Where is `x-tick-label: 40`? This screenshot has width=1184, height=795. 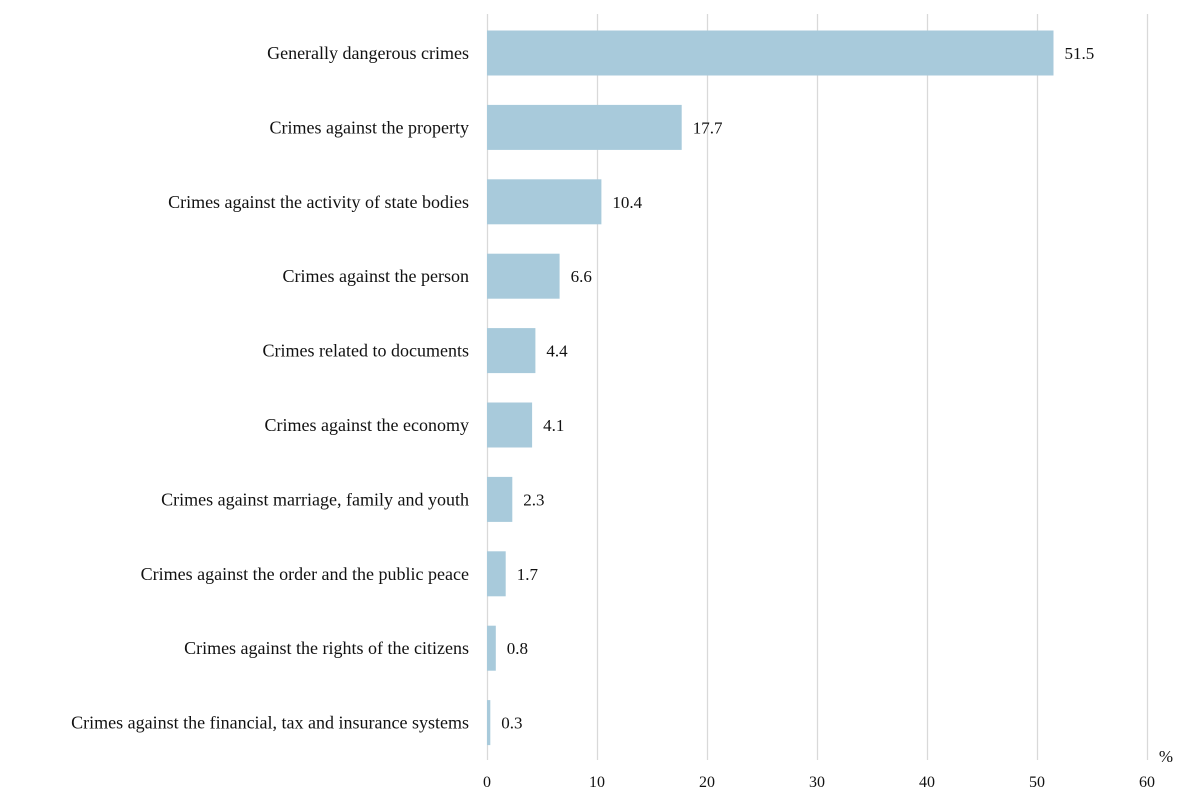
x-tick-label: 40 is located at coordinates (927, 782).